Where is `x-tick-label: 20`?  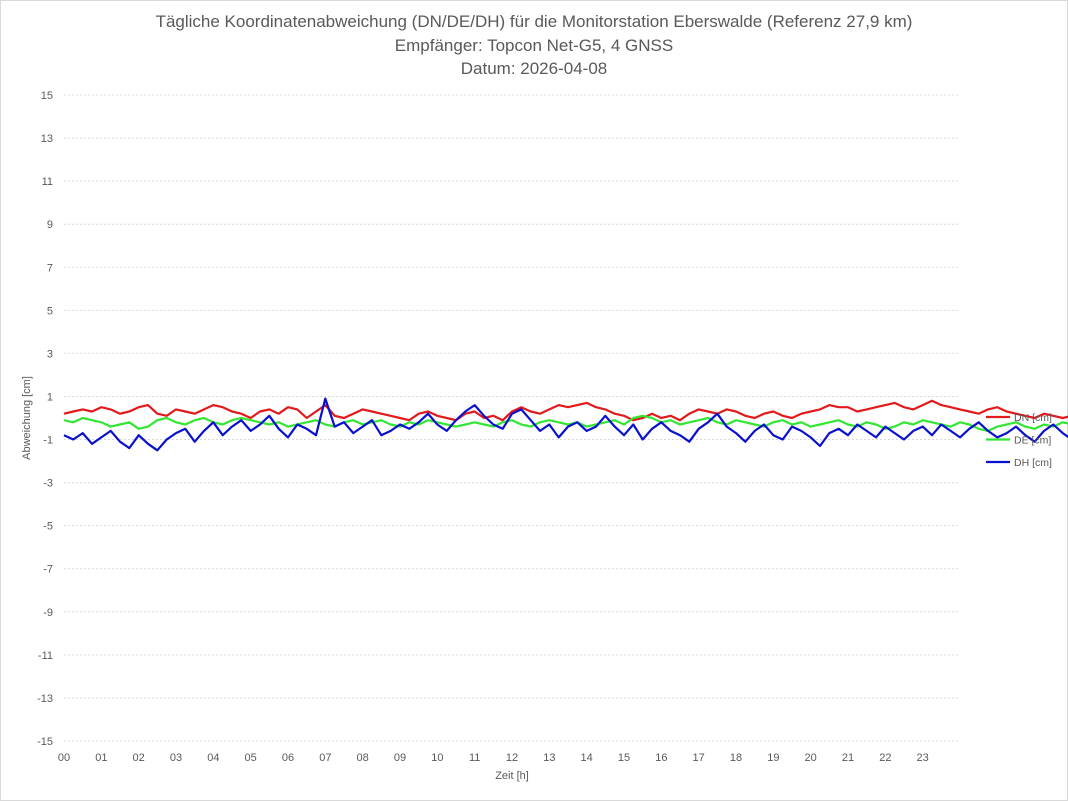
x-tick-label: 20 is located at coordinates (811, 758).